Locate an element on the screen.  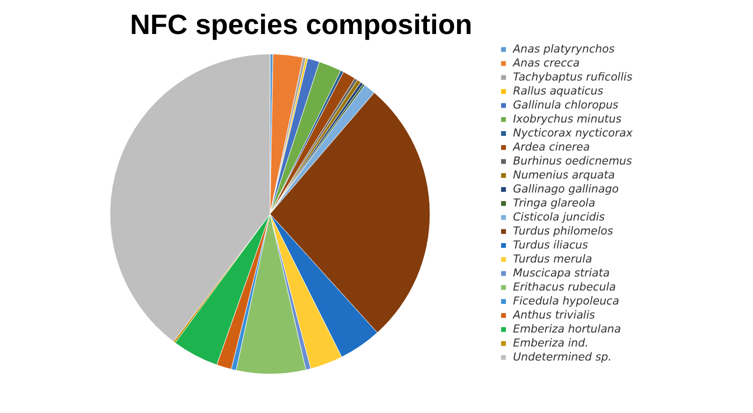
legend-label: Anas crecca is located at coordinates (546, 63).